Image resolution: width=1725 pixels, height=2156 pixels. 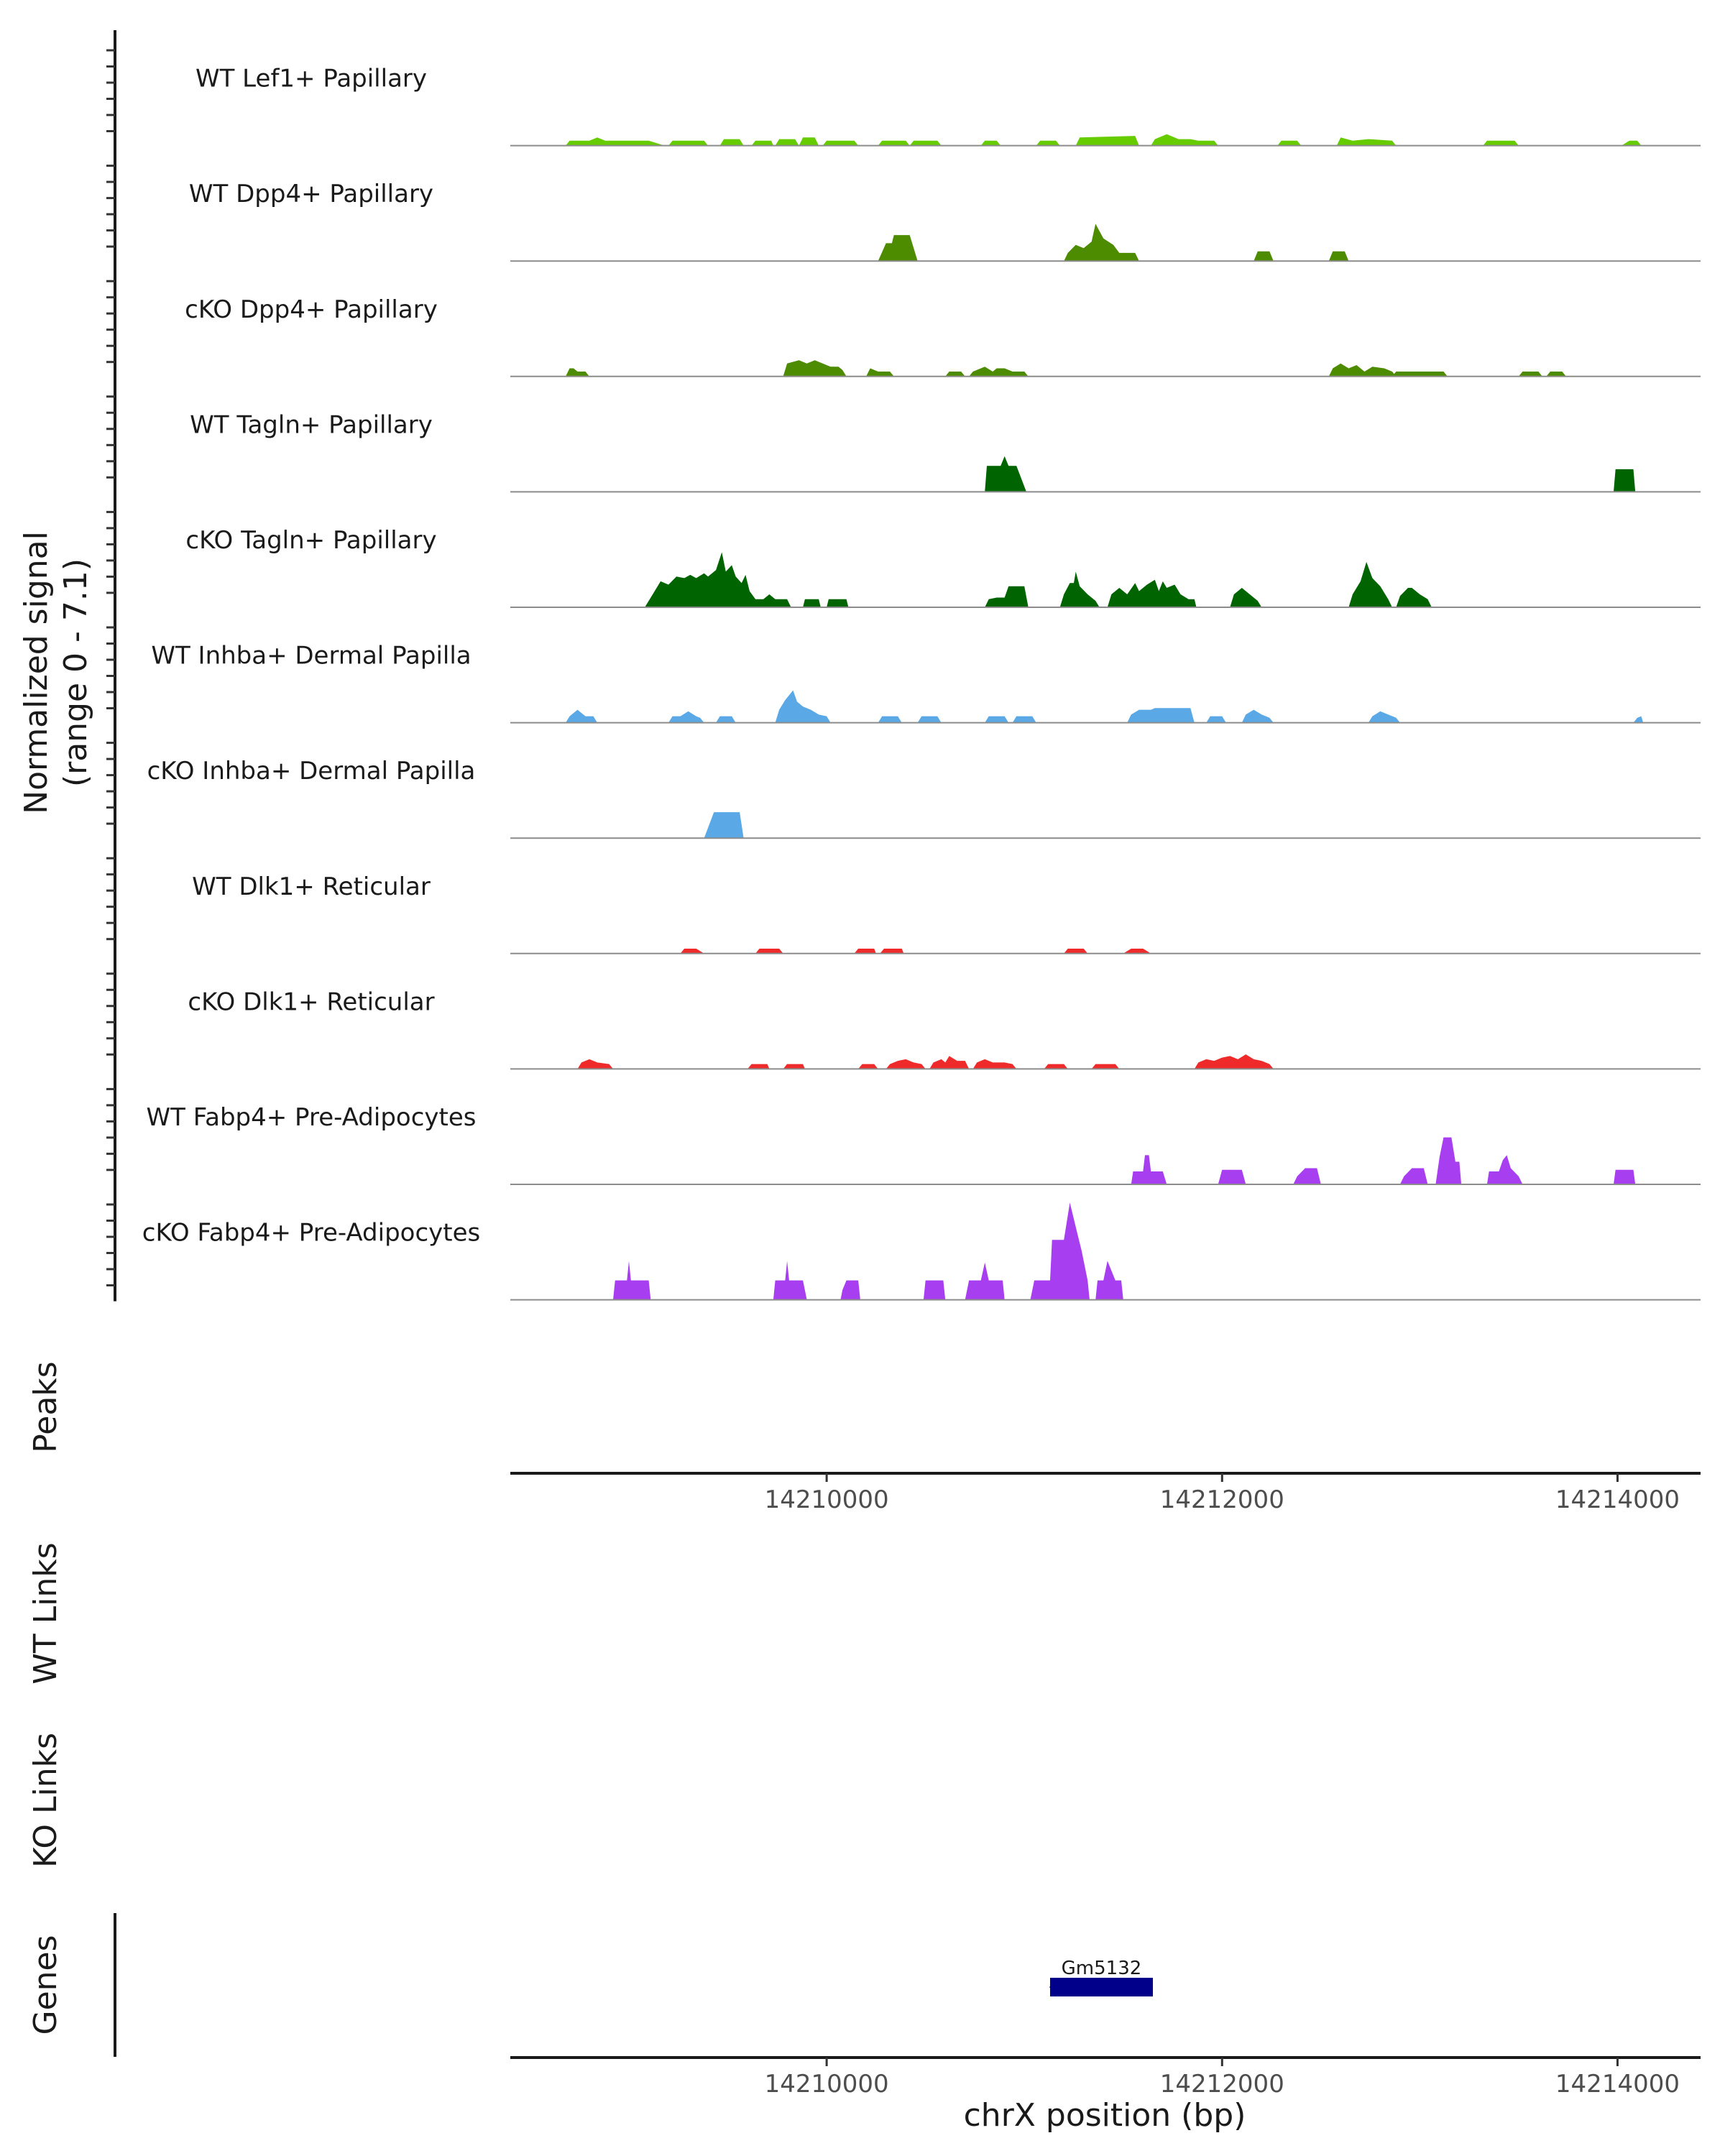 What do you see at coordinates (1101, 1987) in the screenshot?
I see `gene-body` at bounding box center [1101, 1987].